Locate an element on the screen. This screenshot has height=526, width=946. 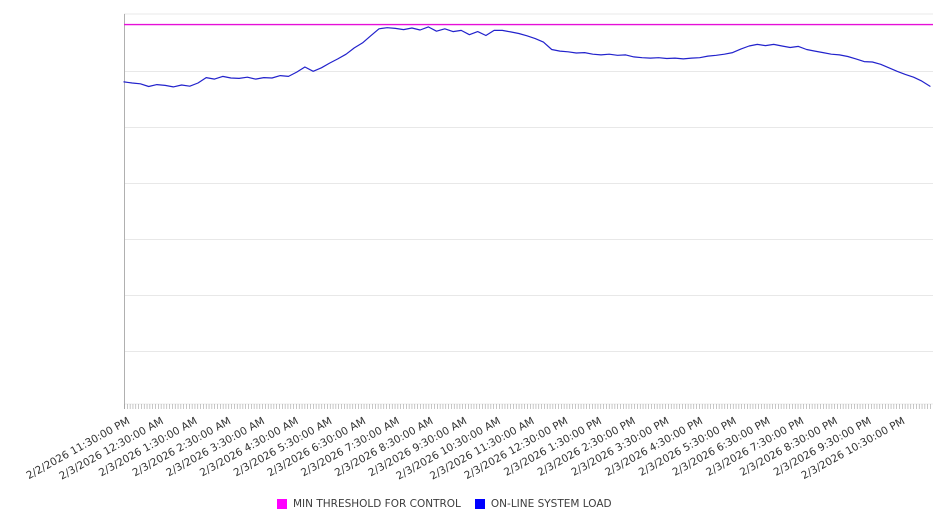
legend-item-system-load: ON-LINE SYSTEM LOAD is located at coordinates (543, 504).